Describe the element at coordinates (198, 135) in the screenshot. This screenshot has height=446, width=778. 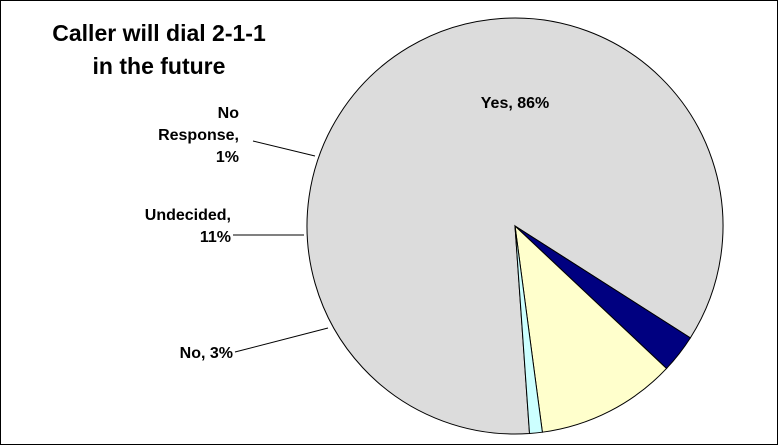
I see `data-label-no-response: No Response, 1%` at that location.